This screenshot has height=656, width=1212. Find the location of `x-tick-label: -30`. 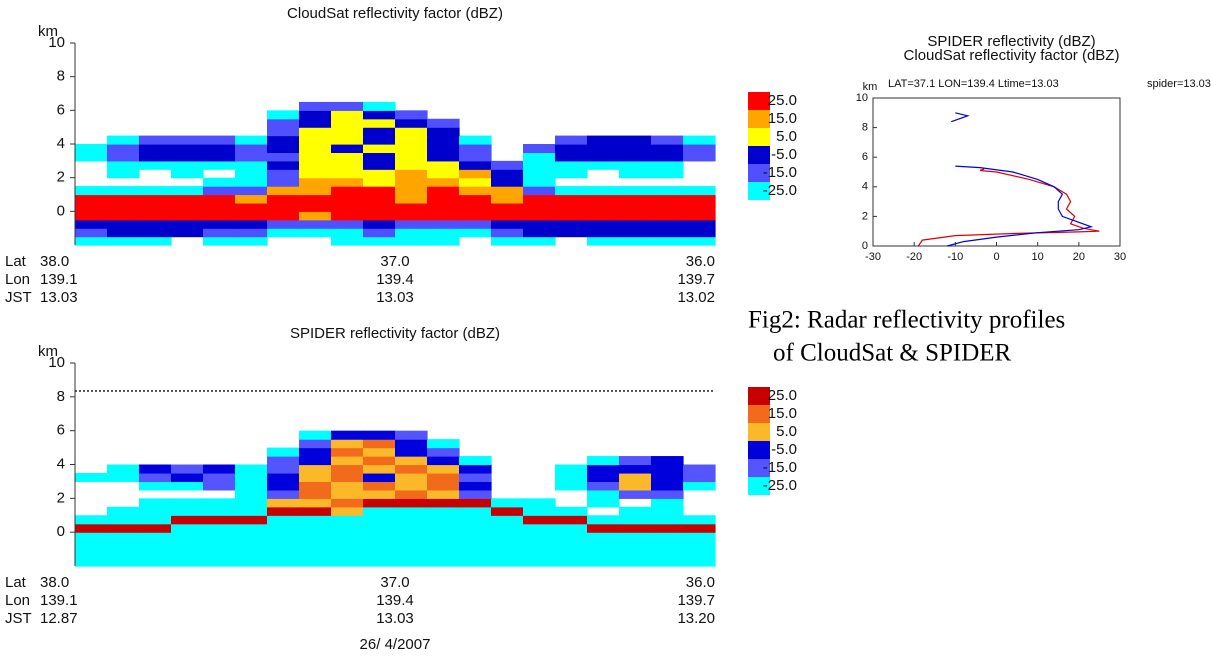

x-tick-label: -30 is located at coordinates (873, 257).